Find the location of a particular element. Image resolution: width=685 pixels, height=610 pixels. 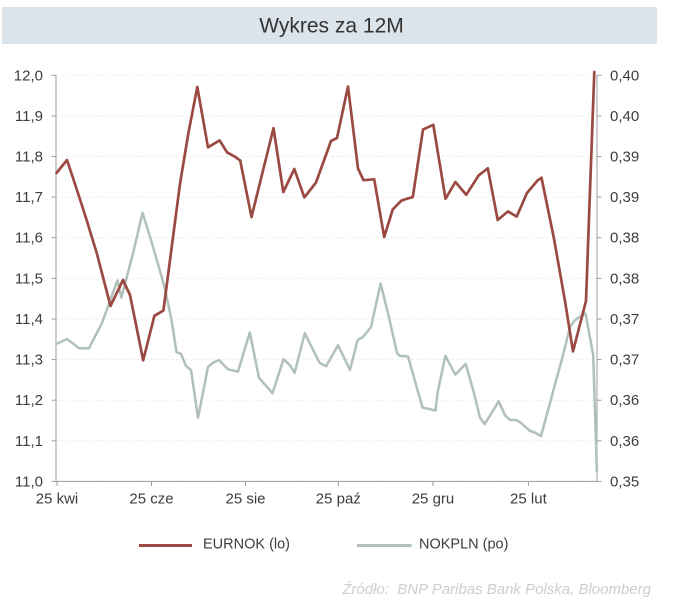

svg-text: 11,1 is located at coordinates (29, 441).